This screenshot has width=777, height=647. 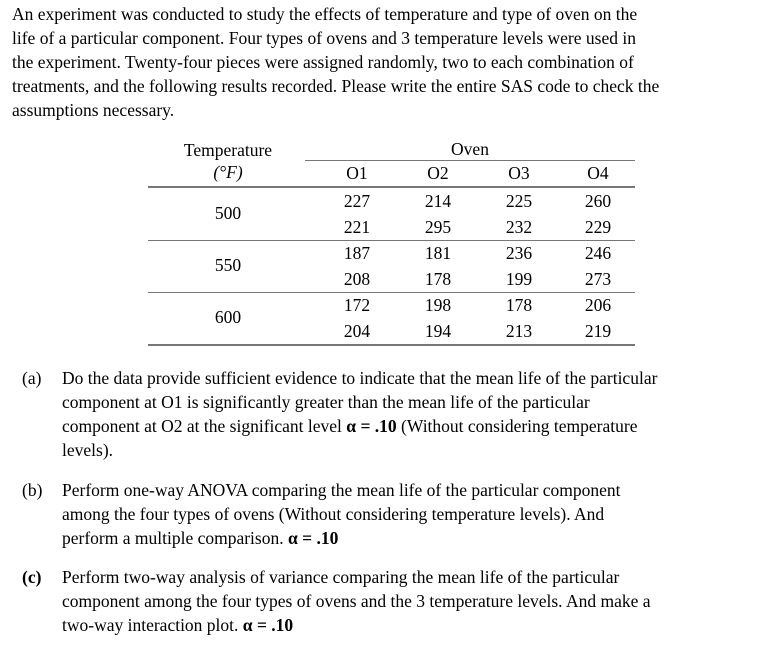 What do you see at coordinates (204, 426) in the screenshot?
I see `text: component at O2 at the significant level` at bounding box center [204, 426].